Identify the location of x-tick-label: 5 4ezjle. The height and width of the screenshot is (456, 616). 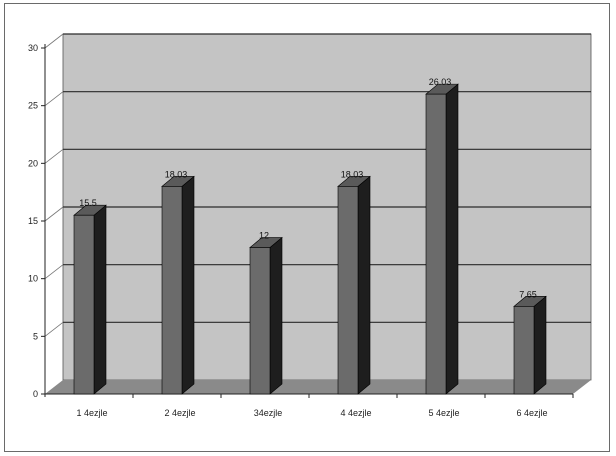
(443, 413).